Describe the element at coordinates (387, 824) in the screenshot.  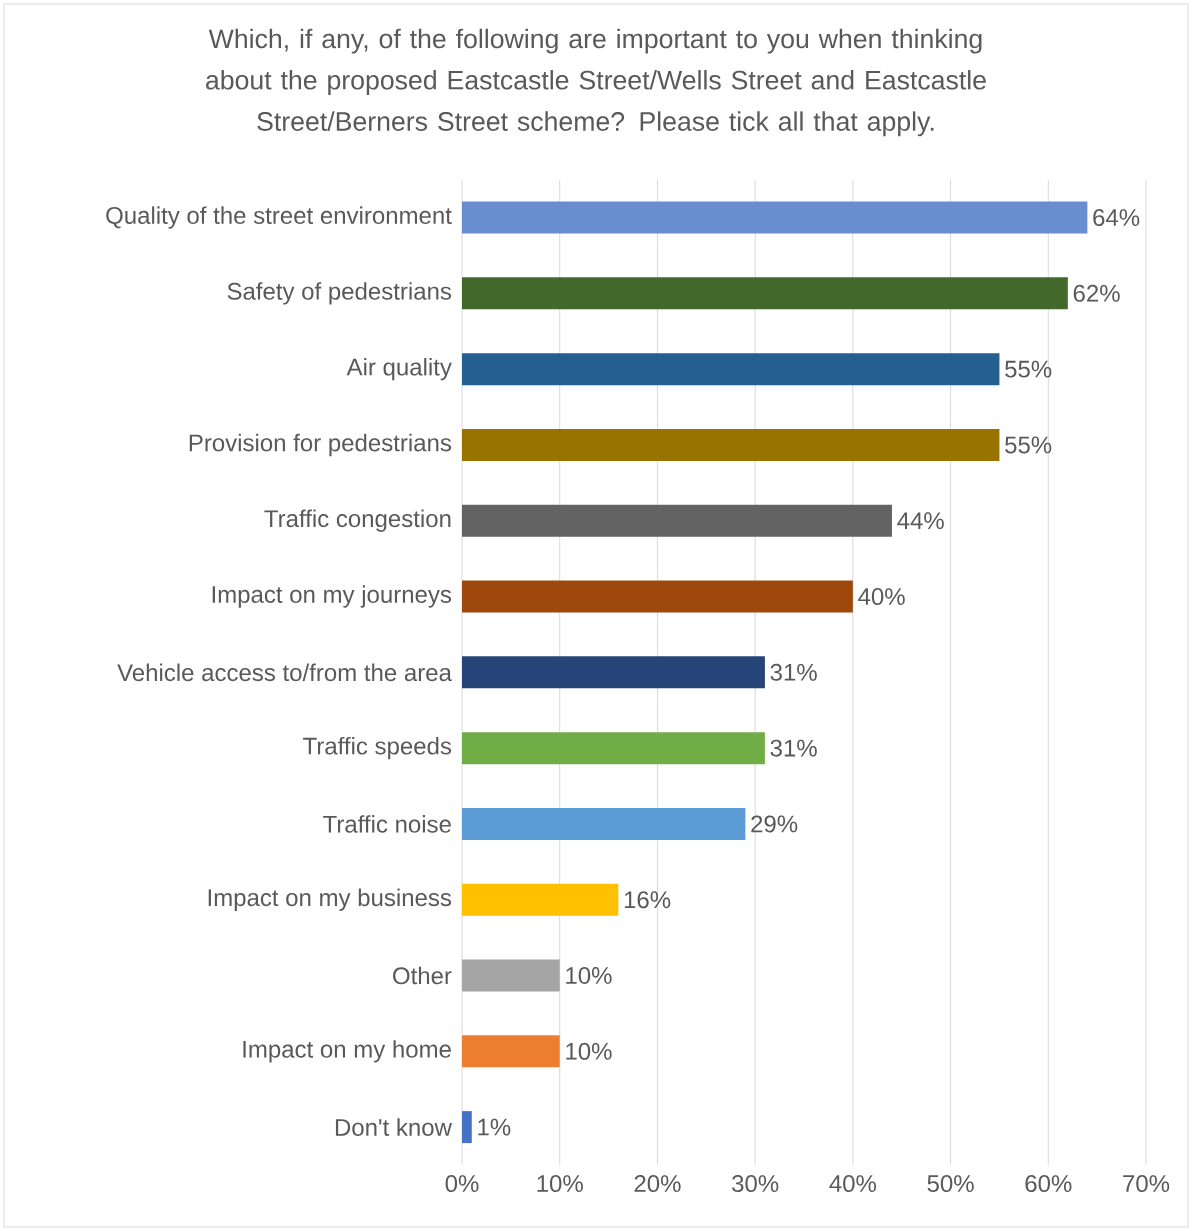
I see `y-tick-label: Traffic noise` at that location.